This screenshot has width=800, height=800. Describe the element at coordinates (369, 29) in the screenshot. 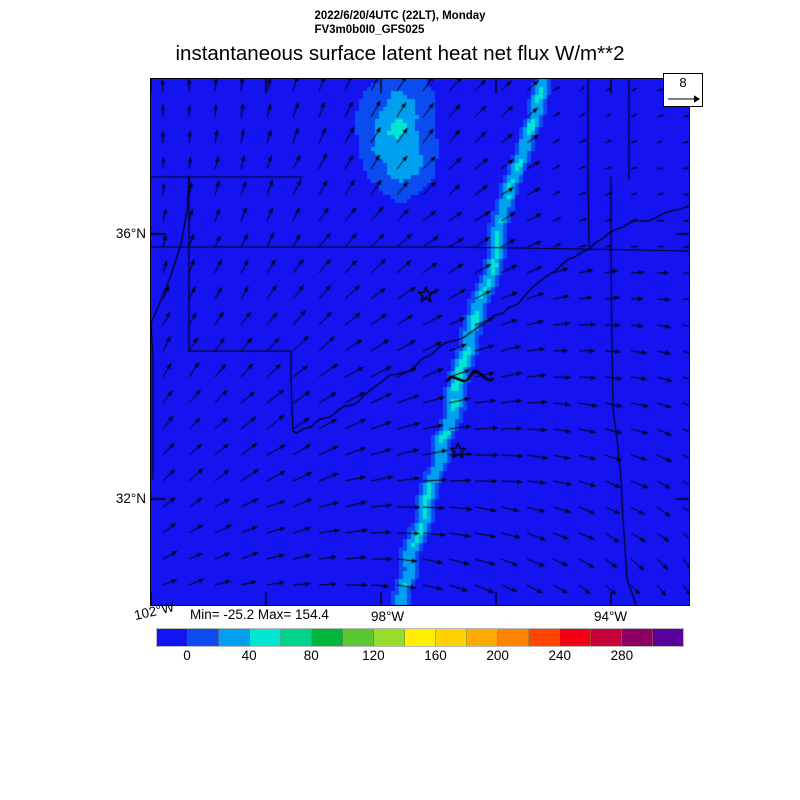

I see `model-label: FV3m0b0I0_GFS025` at that location.